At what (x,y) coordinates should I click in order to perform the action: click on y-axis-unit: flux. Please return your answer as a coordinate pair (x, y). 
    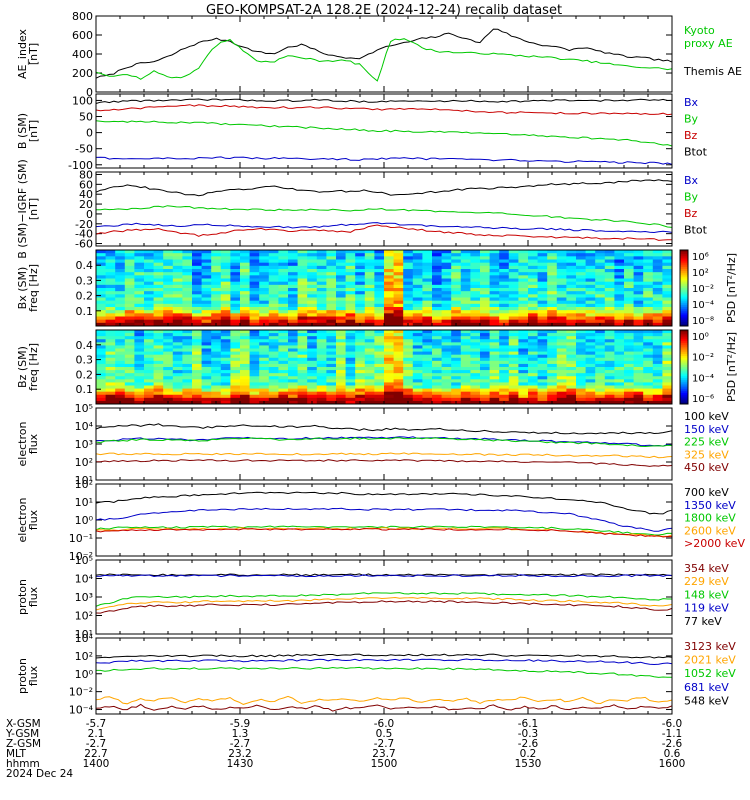
    Looking at the image, I should click on (33, 519).